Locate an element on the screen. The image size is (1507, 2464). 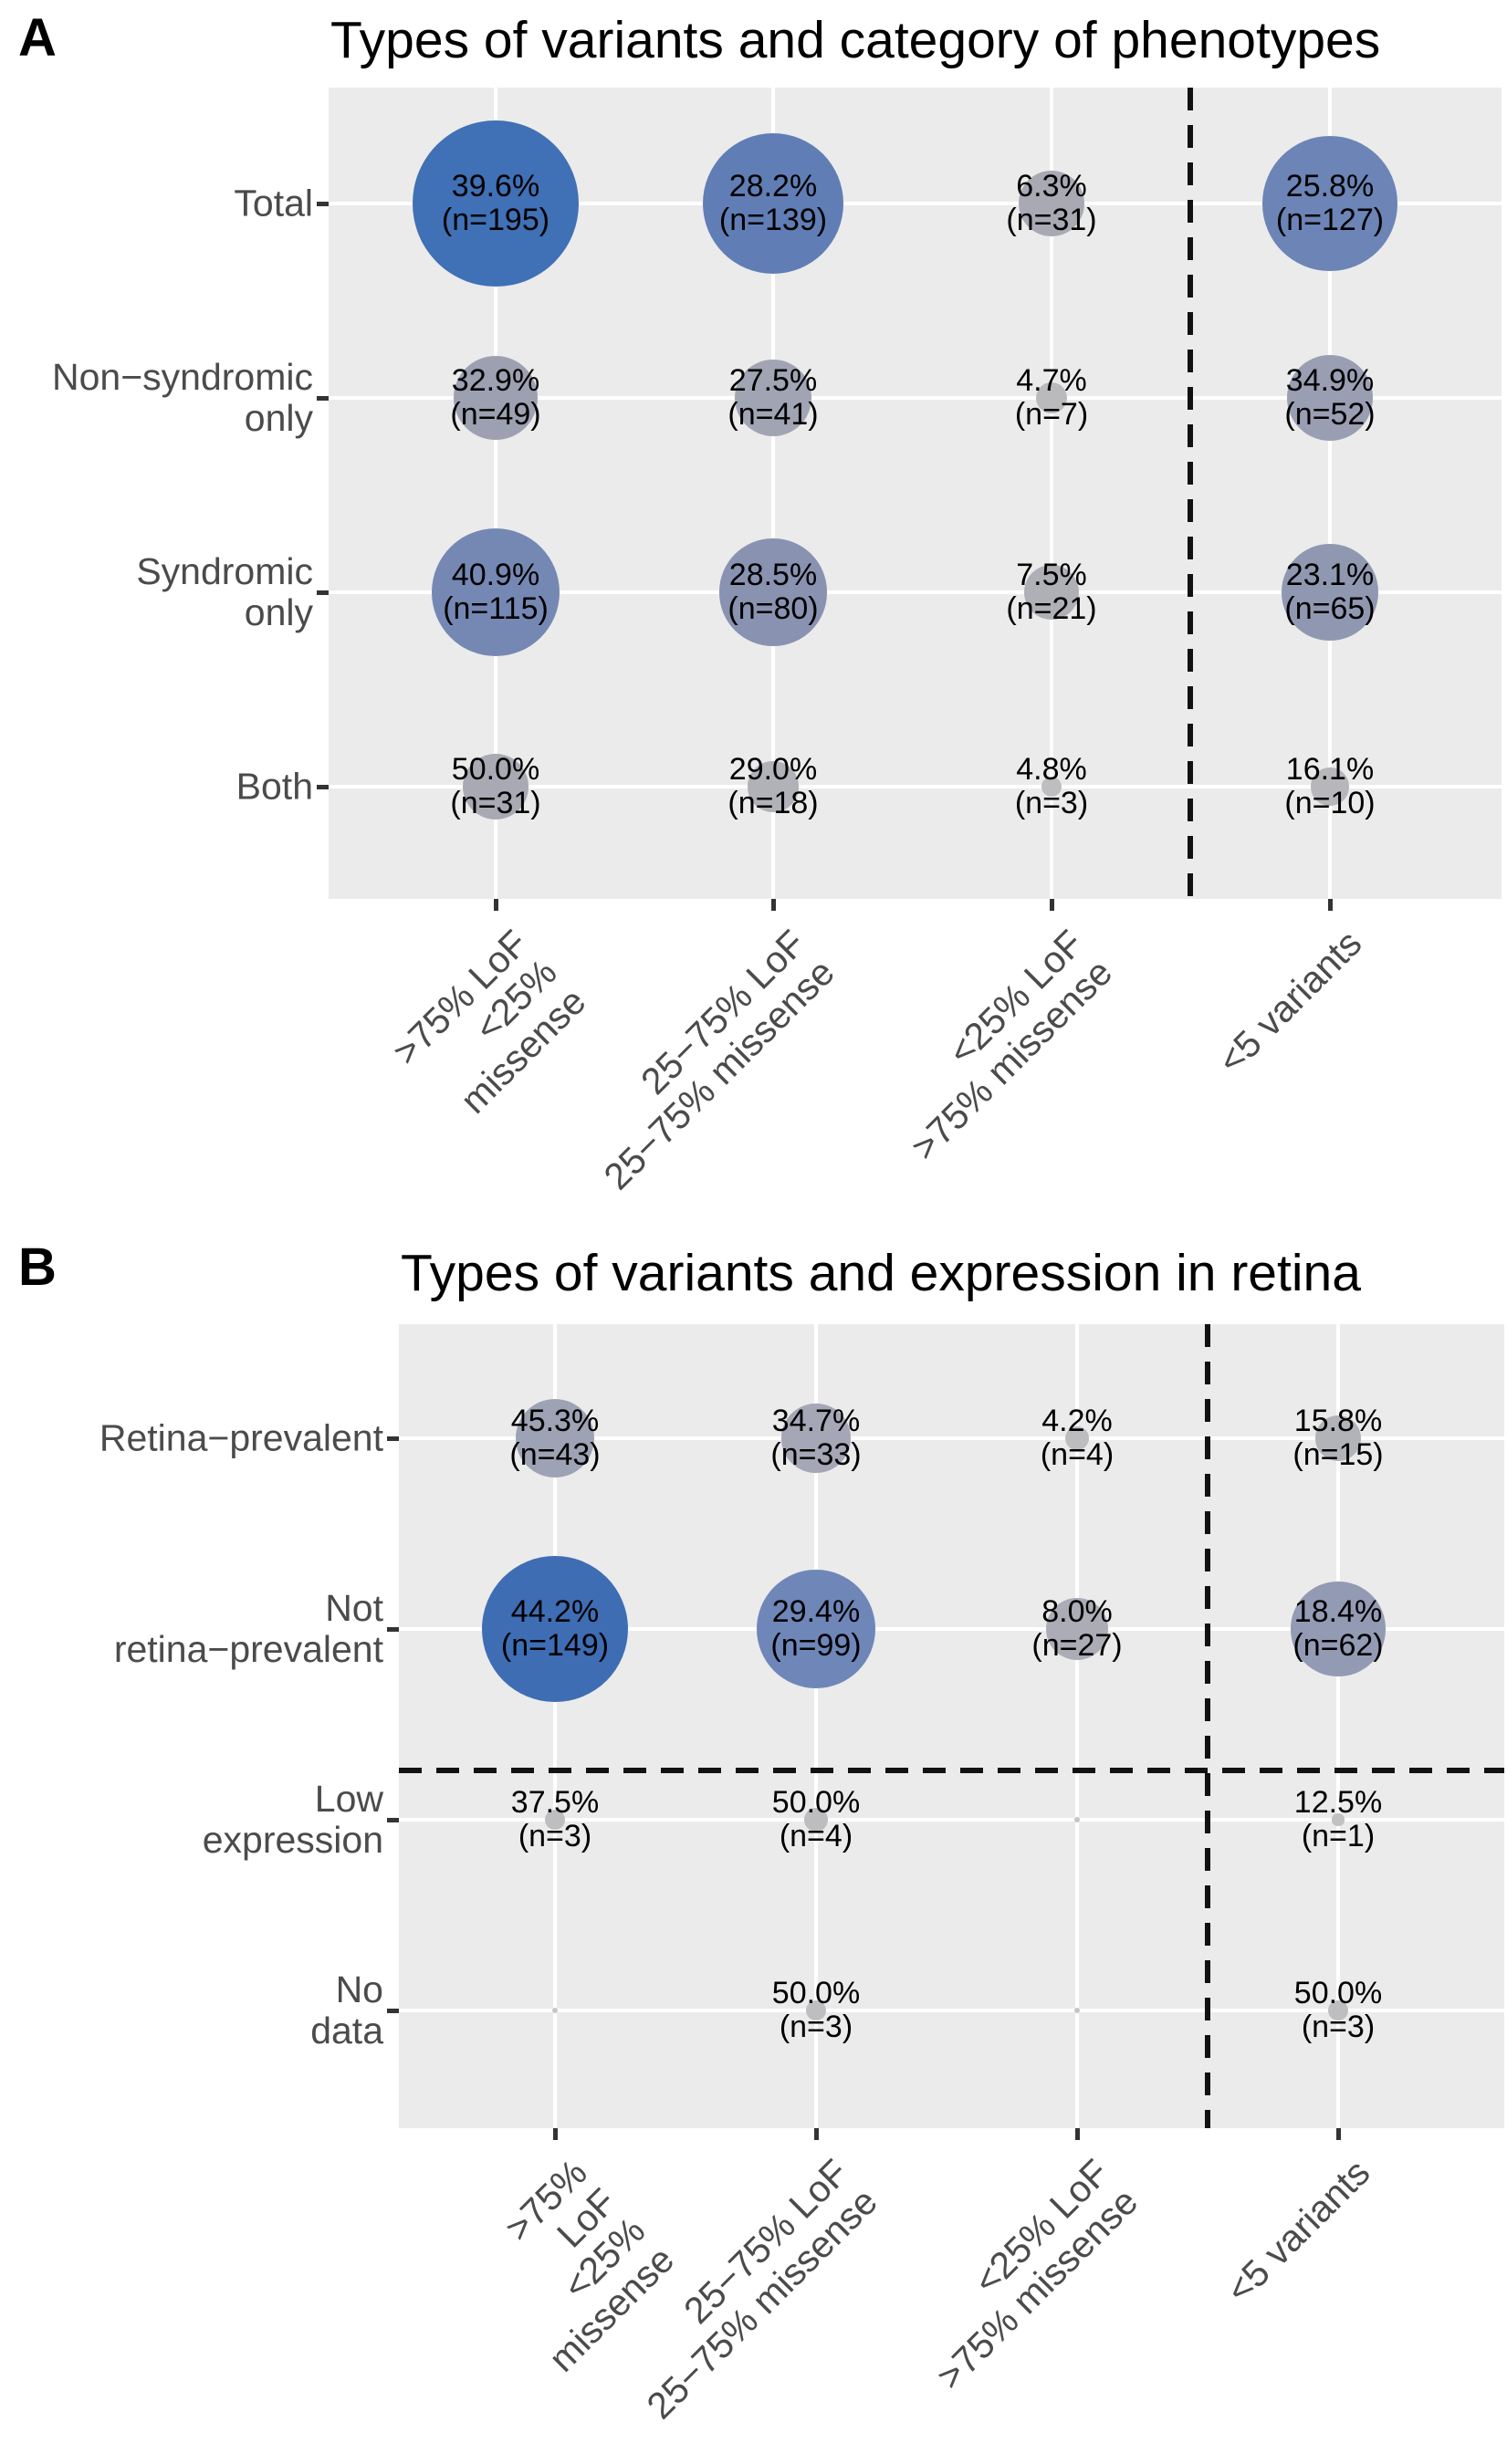
bubble-label: 50.0% (n=31) is located at coordinates (495, 786).